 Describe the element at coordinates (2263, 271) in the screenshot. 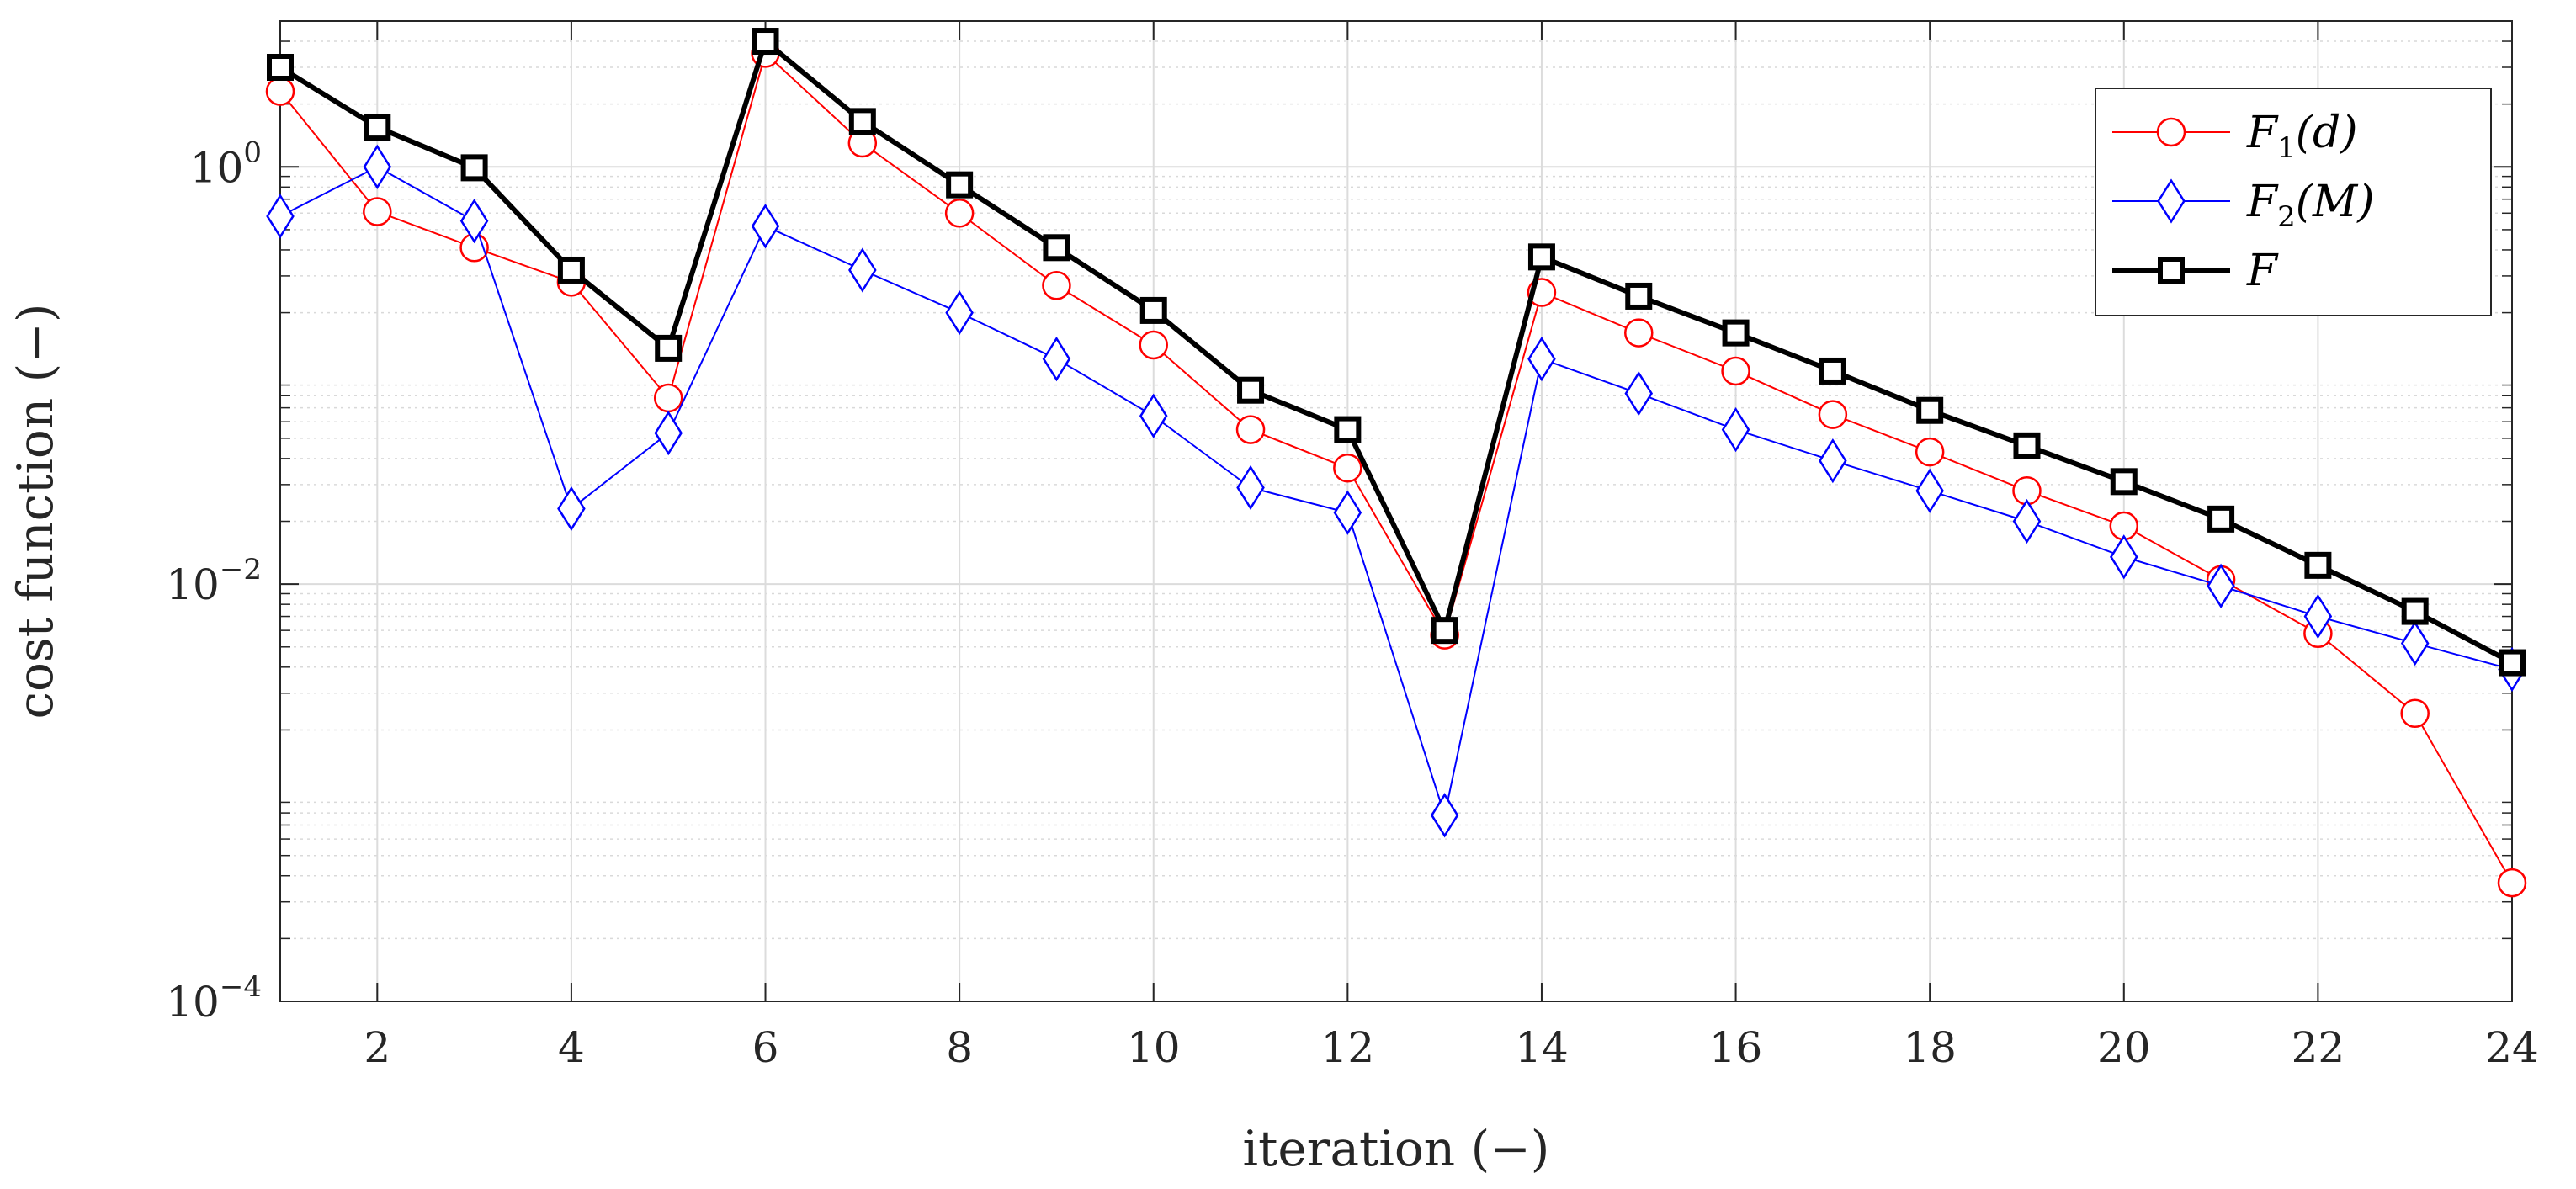

I see `legend-label: F` at that location.